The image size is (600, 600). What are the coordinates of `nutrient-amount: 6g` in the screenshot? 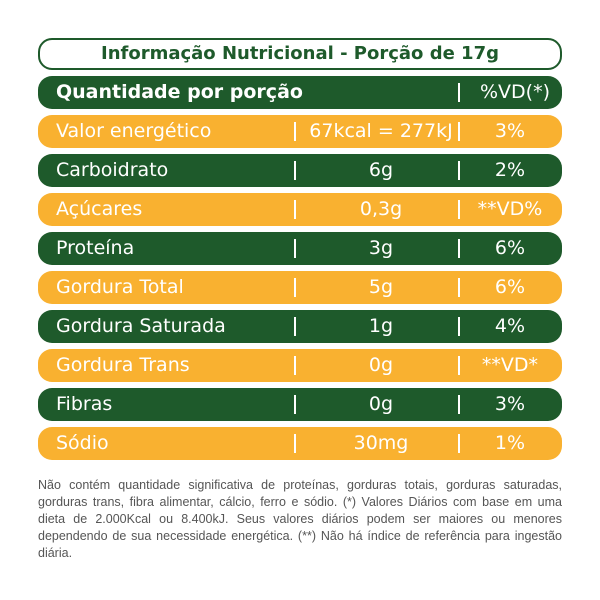 It's located at (381, 170).